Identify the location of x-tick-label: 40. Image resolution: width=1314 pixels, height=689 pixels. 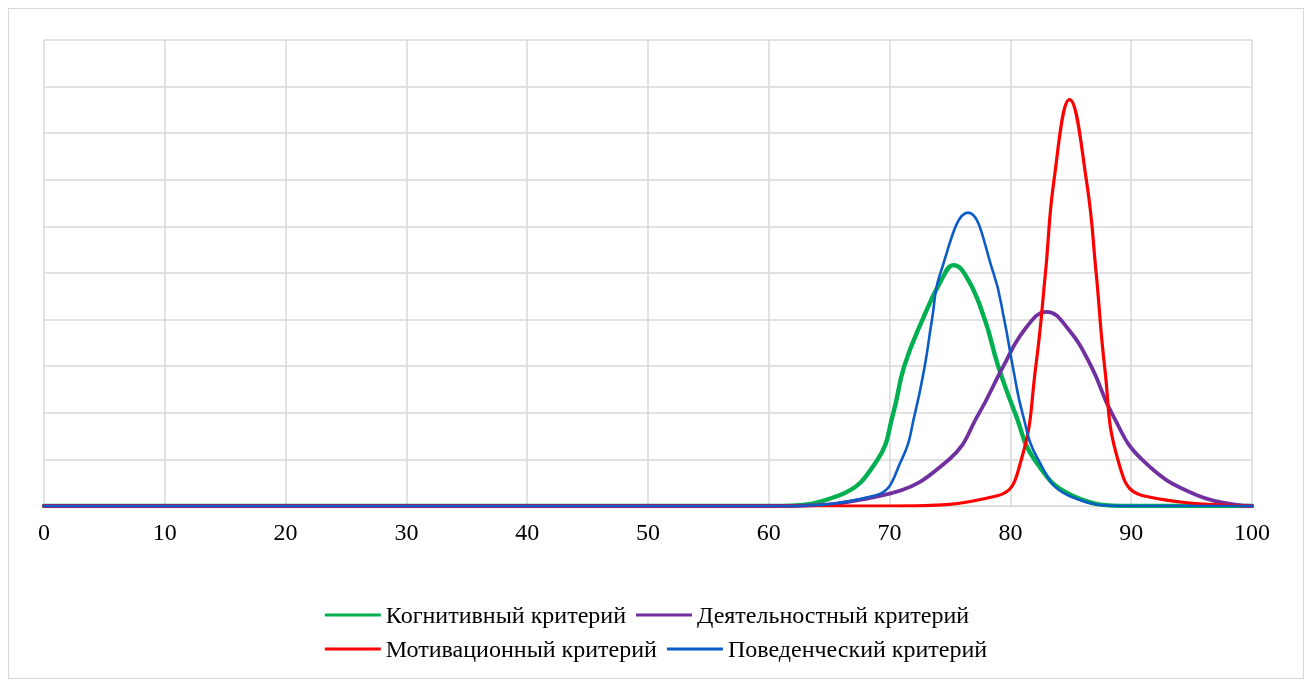
(527, 532).